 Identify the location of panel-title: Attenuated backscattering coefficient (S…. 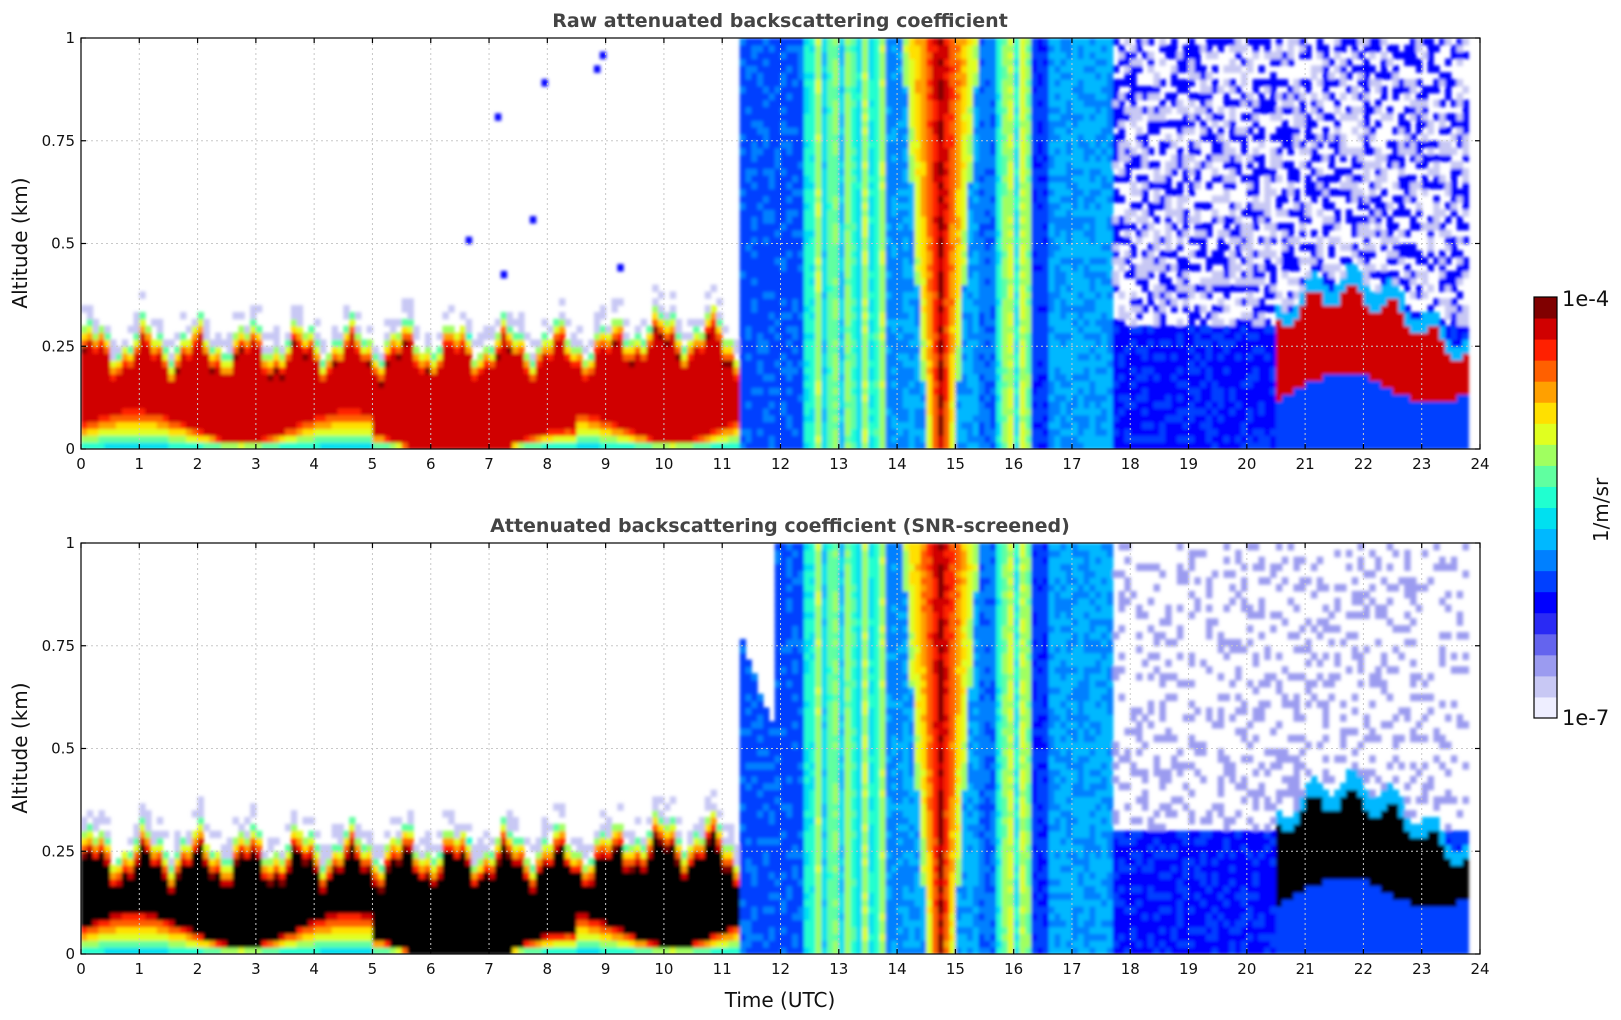
(780, 526).